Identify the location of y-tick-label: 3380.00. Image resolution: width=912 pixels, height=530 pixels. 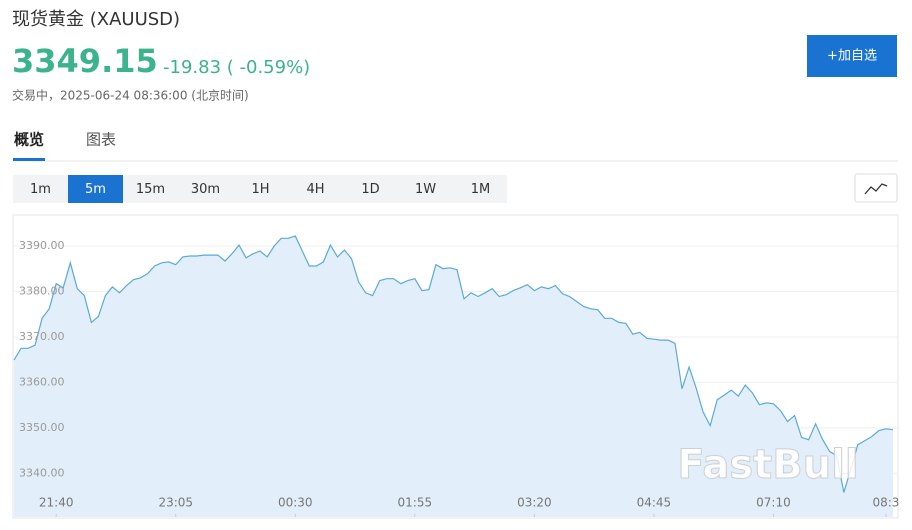
(42, 290).